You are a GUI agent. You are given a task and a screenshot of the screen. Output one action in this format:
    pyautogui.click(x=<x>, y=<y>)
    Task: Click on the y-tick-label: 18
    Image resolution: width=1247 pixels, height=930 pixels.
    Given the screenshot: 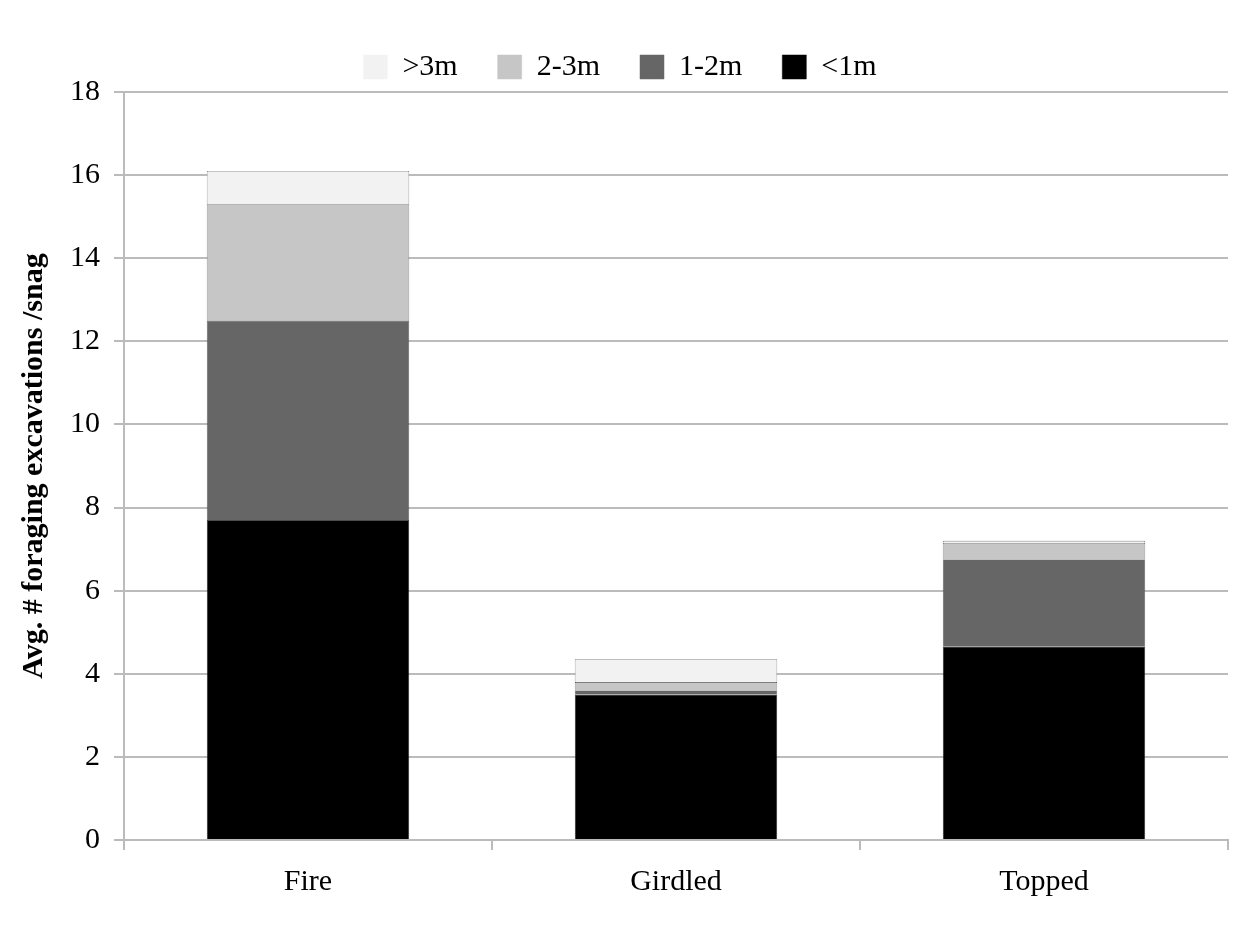 What is the action you would take?
    pyautogui.click(x=85, y=89)
    